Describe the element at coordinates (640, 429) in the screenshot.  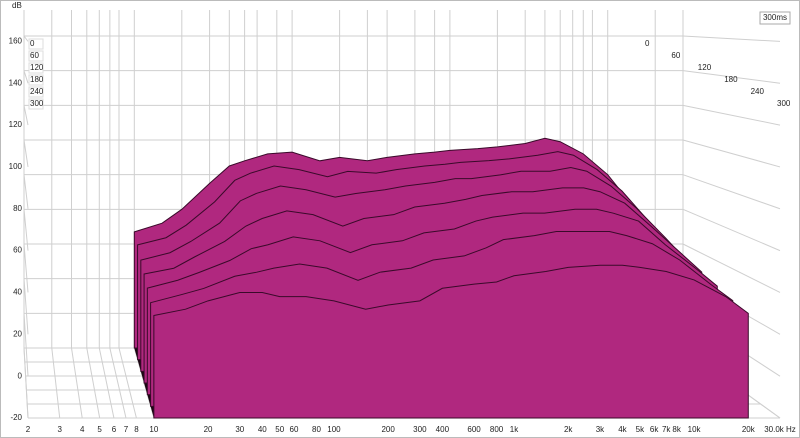
I see `x-tick-label: 5k` at that location.